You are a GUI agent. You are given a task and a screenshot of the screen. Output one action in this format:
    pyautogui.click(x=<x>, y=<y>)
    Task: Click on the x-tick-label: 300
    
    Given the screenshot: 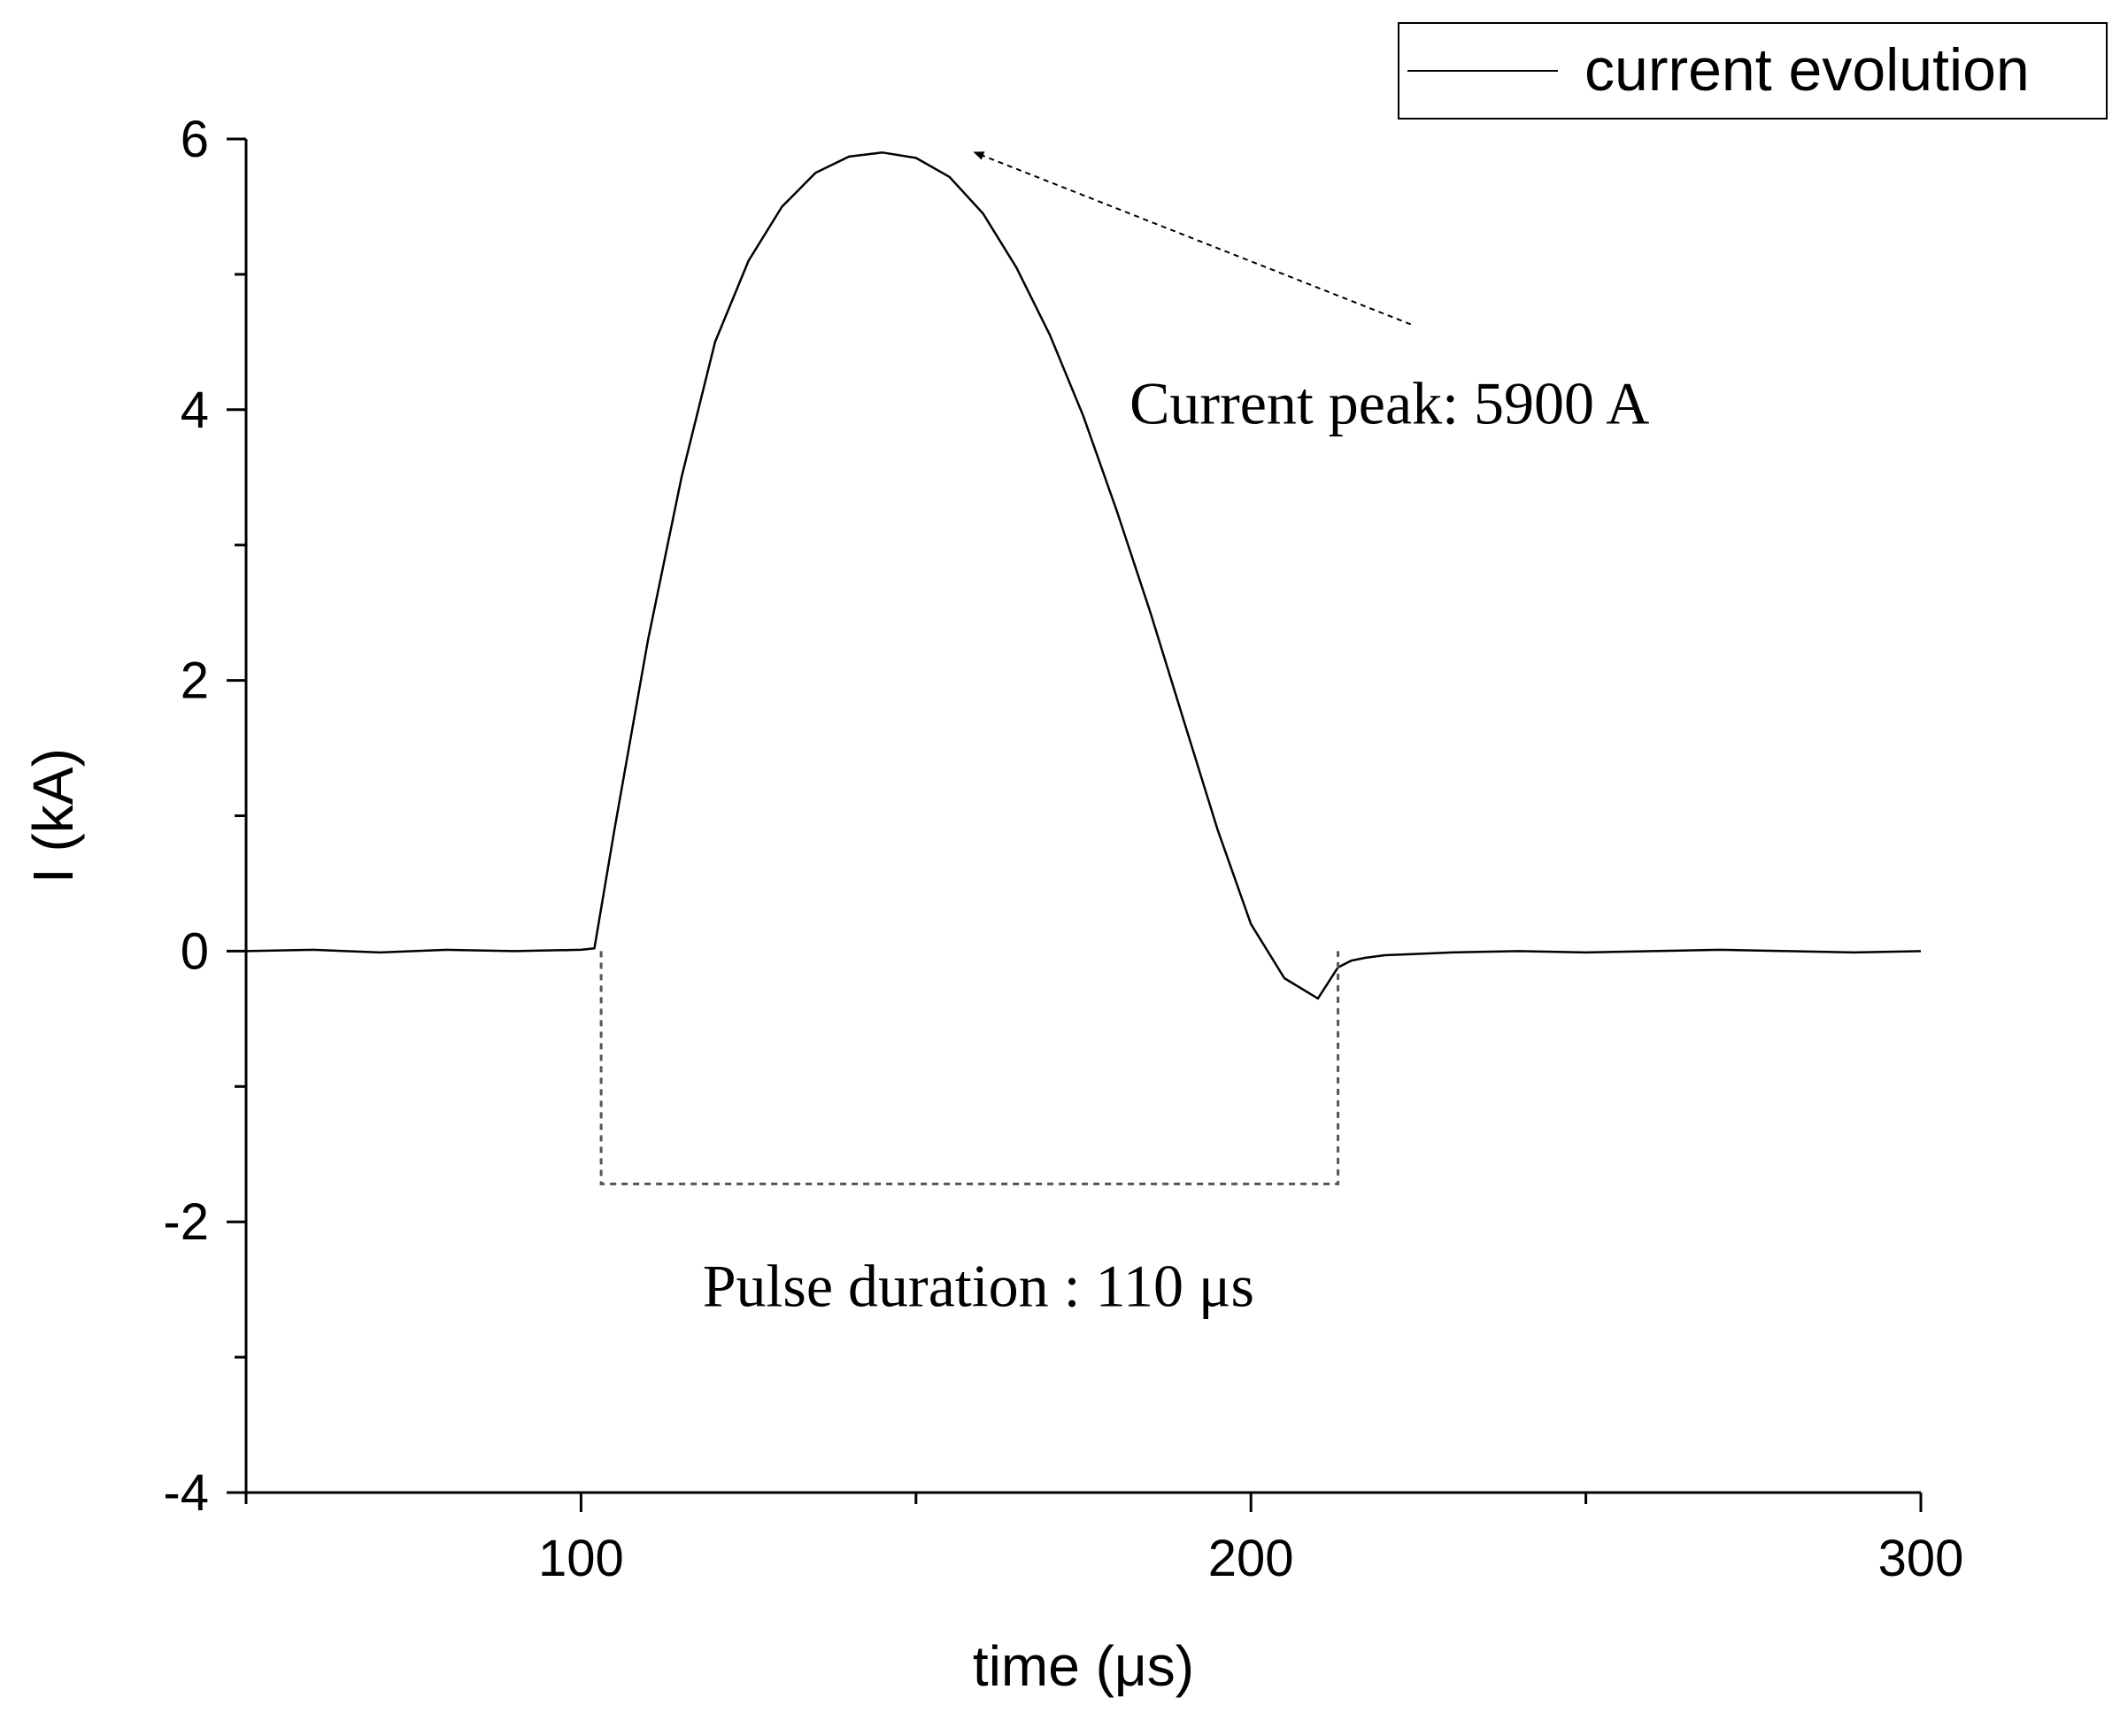 What is the action you would take?
    pyautogui.click(x=1921, y=1559)
    